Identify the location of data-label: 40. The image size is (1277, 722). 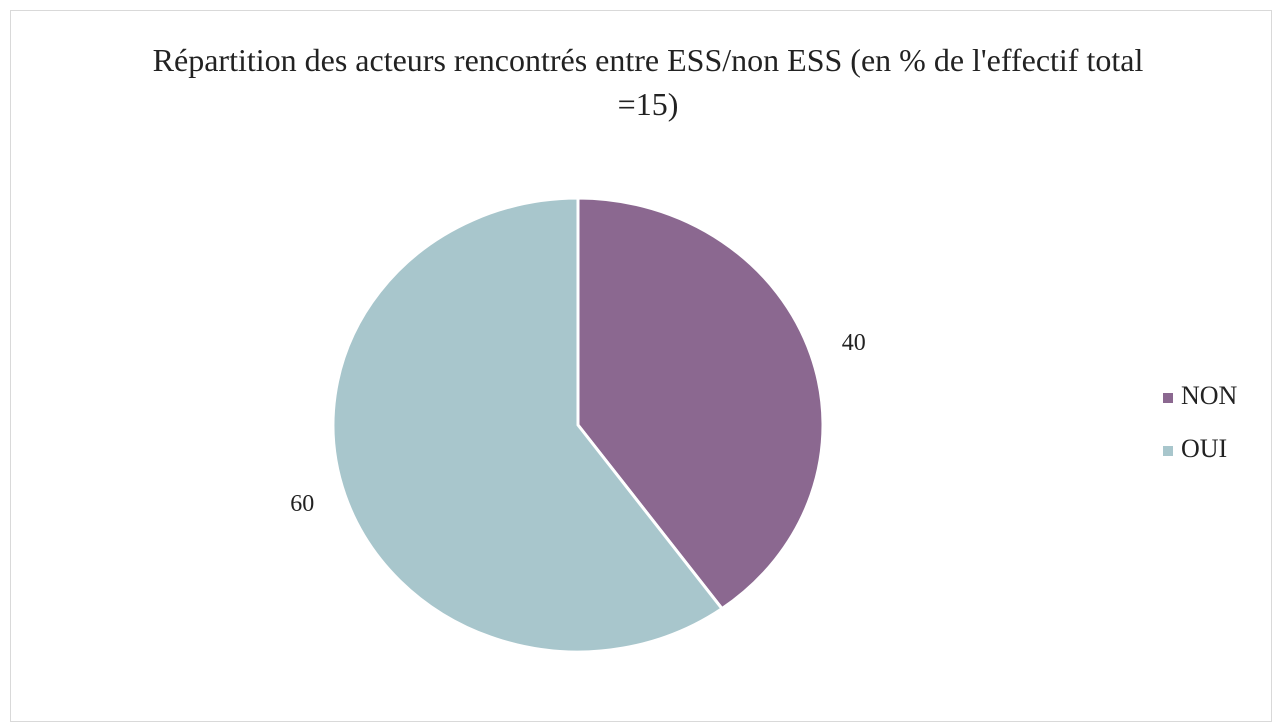
(854, 343).